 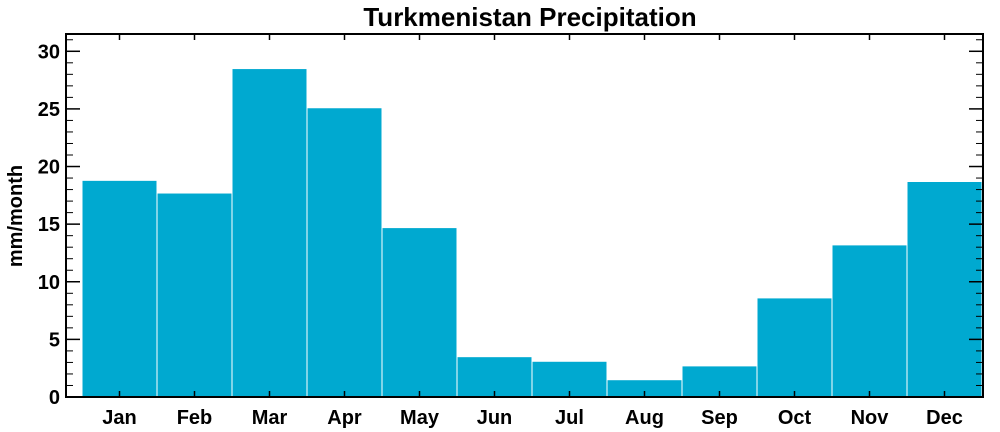 What do you see at coordinates (719, 418) in the screenshot?
I see `x-tick-label-sep: Sep` at bounding box center [719, 418].